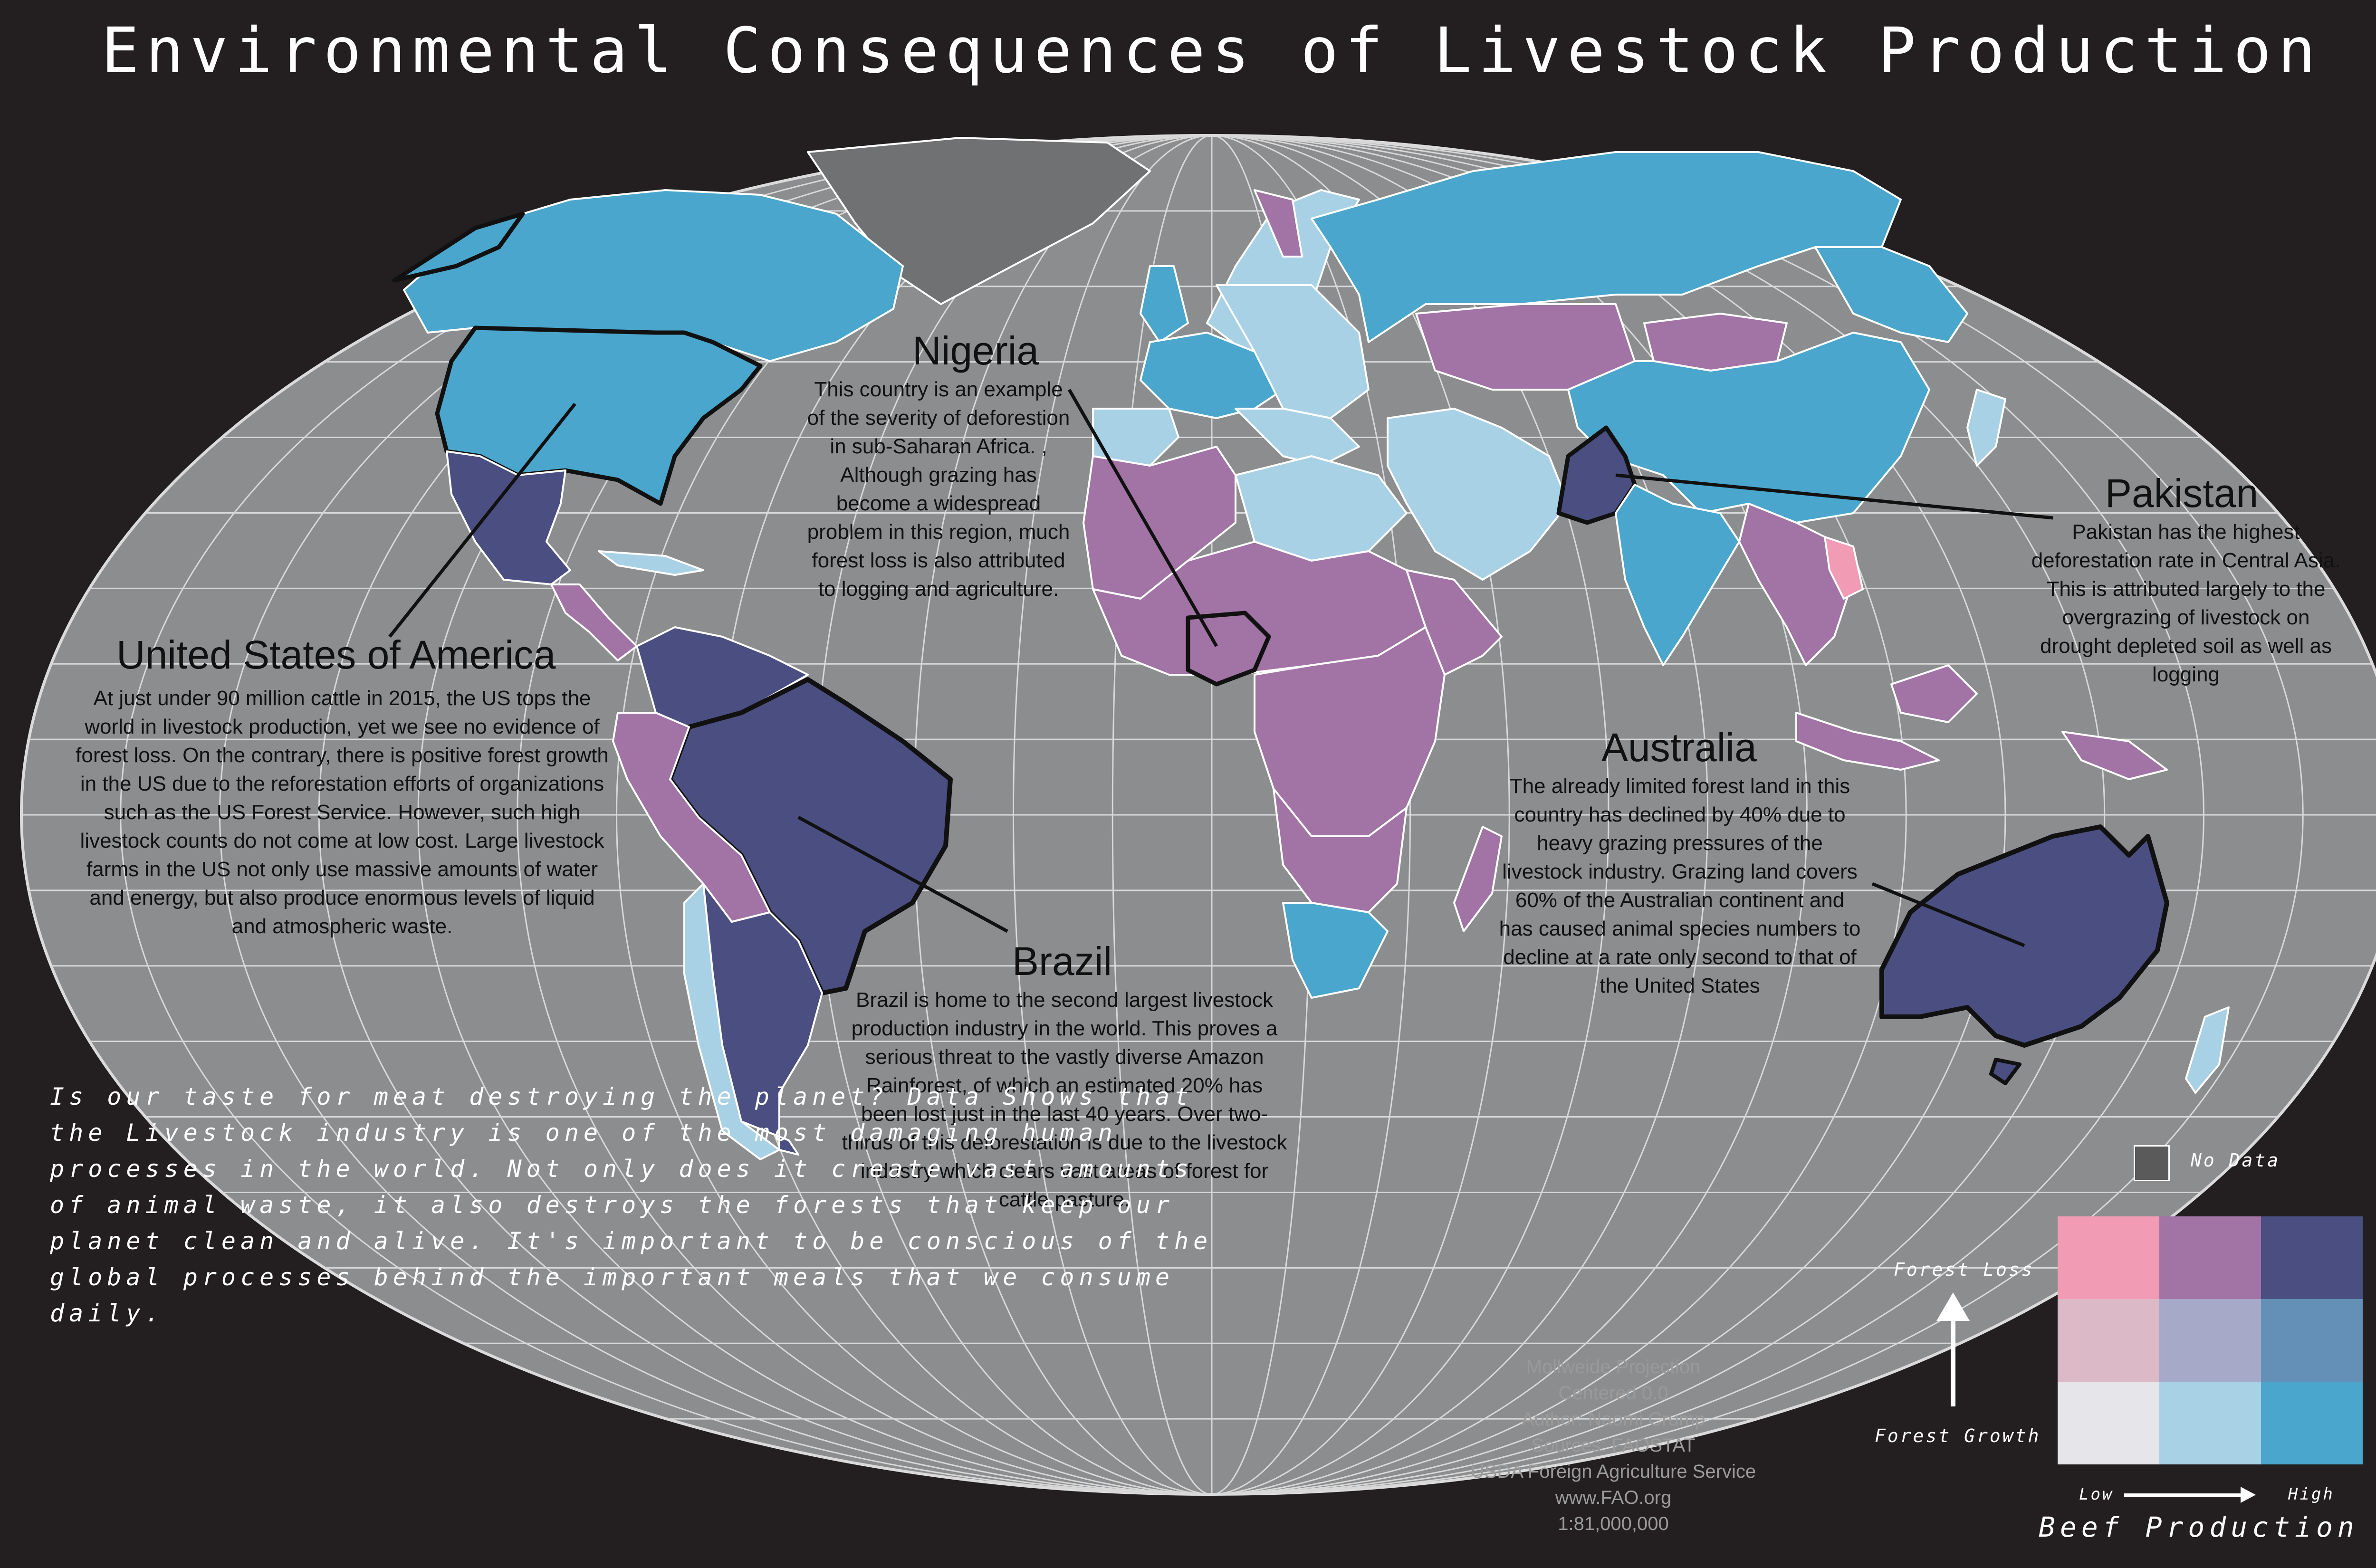  Describe the element at coordinates (731, 1022) in the screenshot. I see `chile` at that location.